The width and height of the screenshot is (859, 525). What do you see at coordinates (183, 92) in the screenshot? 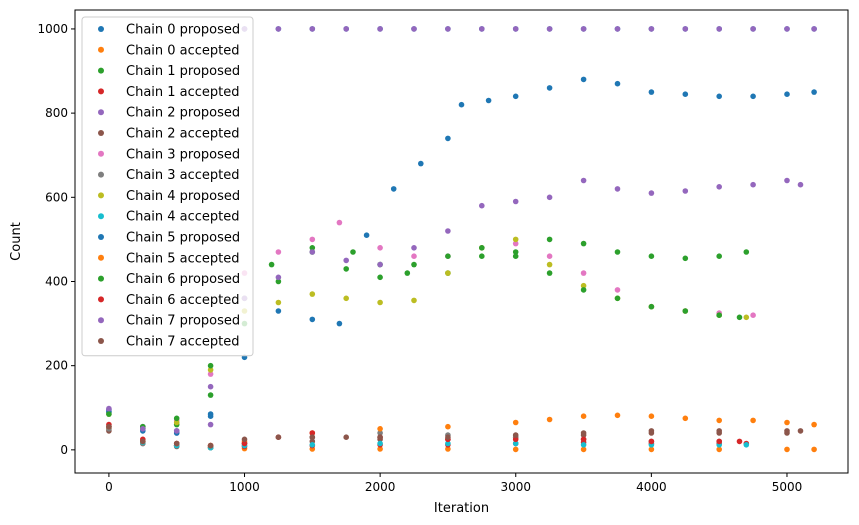
I see `legend-label: Chain 1 accepted` at bounding box center [183, 92].